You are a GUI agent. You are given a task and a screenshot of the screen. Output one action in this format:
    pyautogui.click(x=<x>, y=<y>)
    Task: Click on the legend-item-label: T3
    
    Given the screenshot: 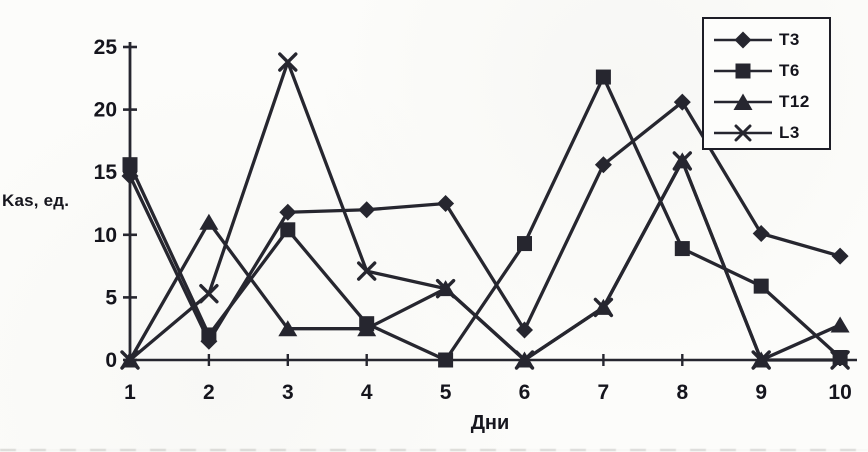 What is the action you would take?
    pyautogui.click(x=789, y=39)
    